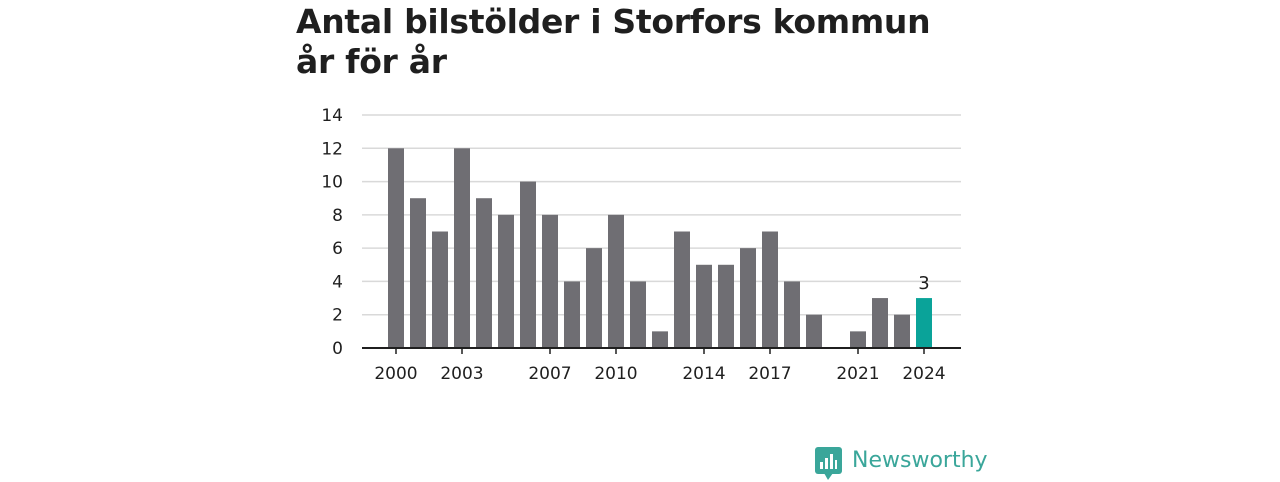 The height and width of the screenshot is (482, 1280). What do you see at coordinates (461, 374) in the screenshot?
I see `x-tick-label: 2003` at bounding box center [461, 374].